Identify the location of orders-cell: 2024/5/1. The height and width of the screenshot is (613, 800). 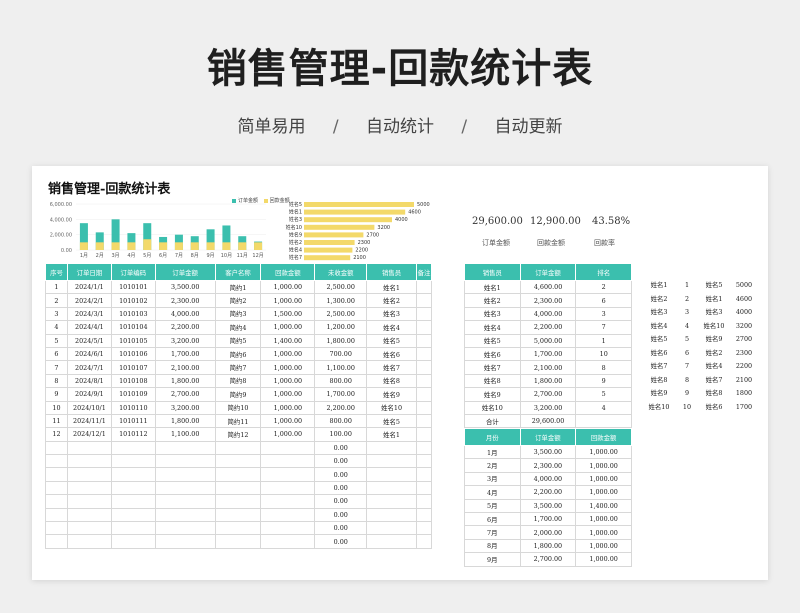
(89, 340).